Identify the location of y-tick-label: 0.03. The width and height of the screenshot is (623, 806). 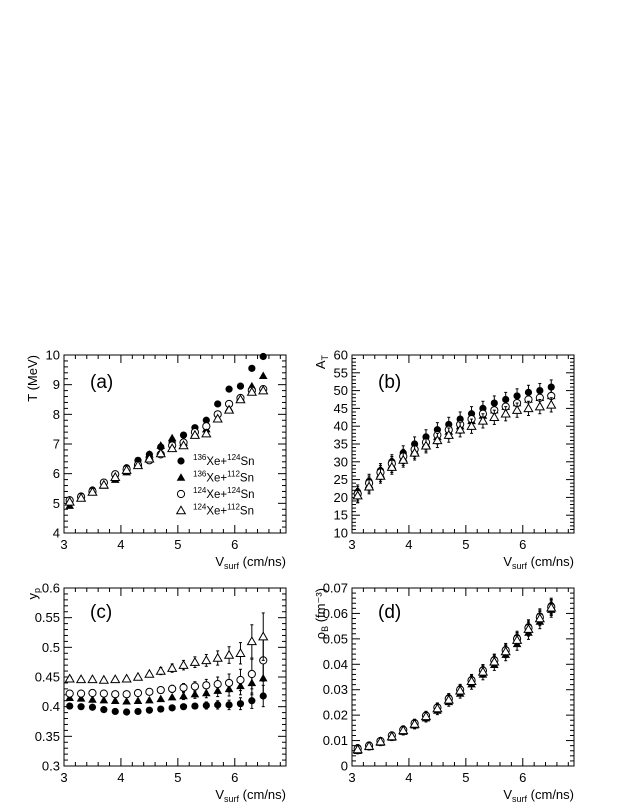
(335, 689).